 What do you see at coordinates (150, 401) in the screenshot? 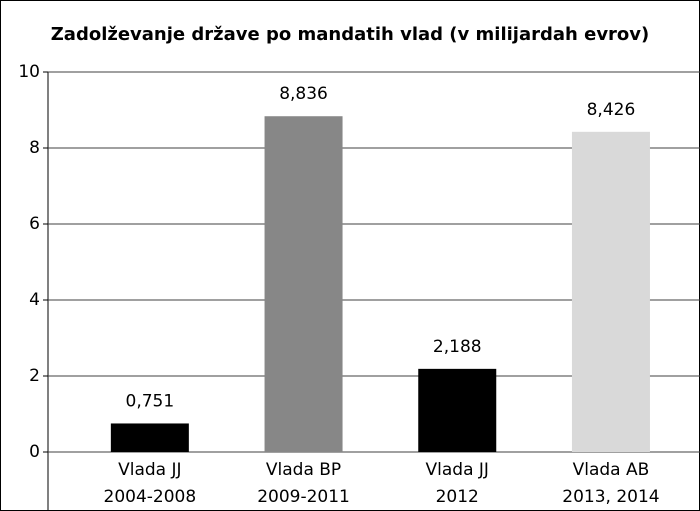
I see `data-label: 0,751` at bounding box center [150, 401].